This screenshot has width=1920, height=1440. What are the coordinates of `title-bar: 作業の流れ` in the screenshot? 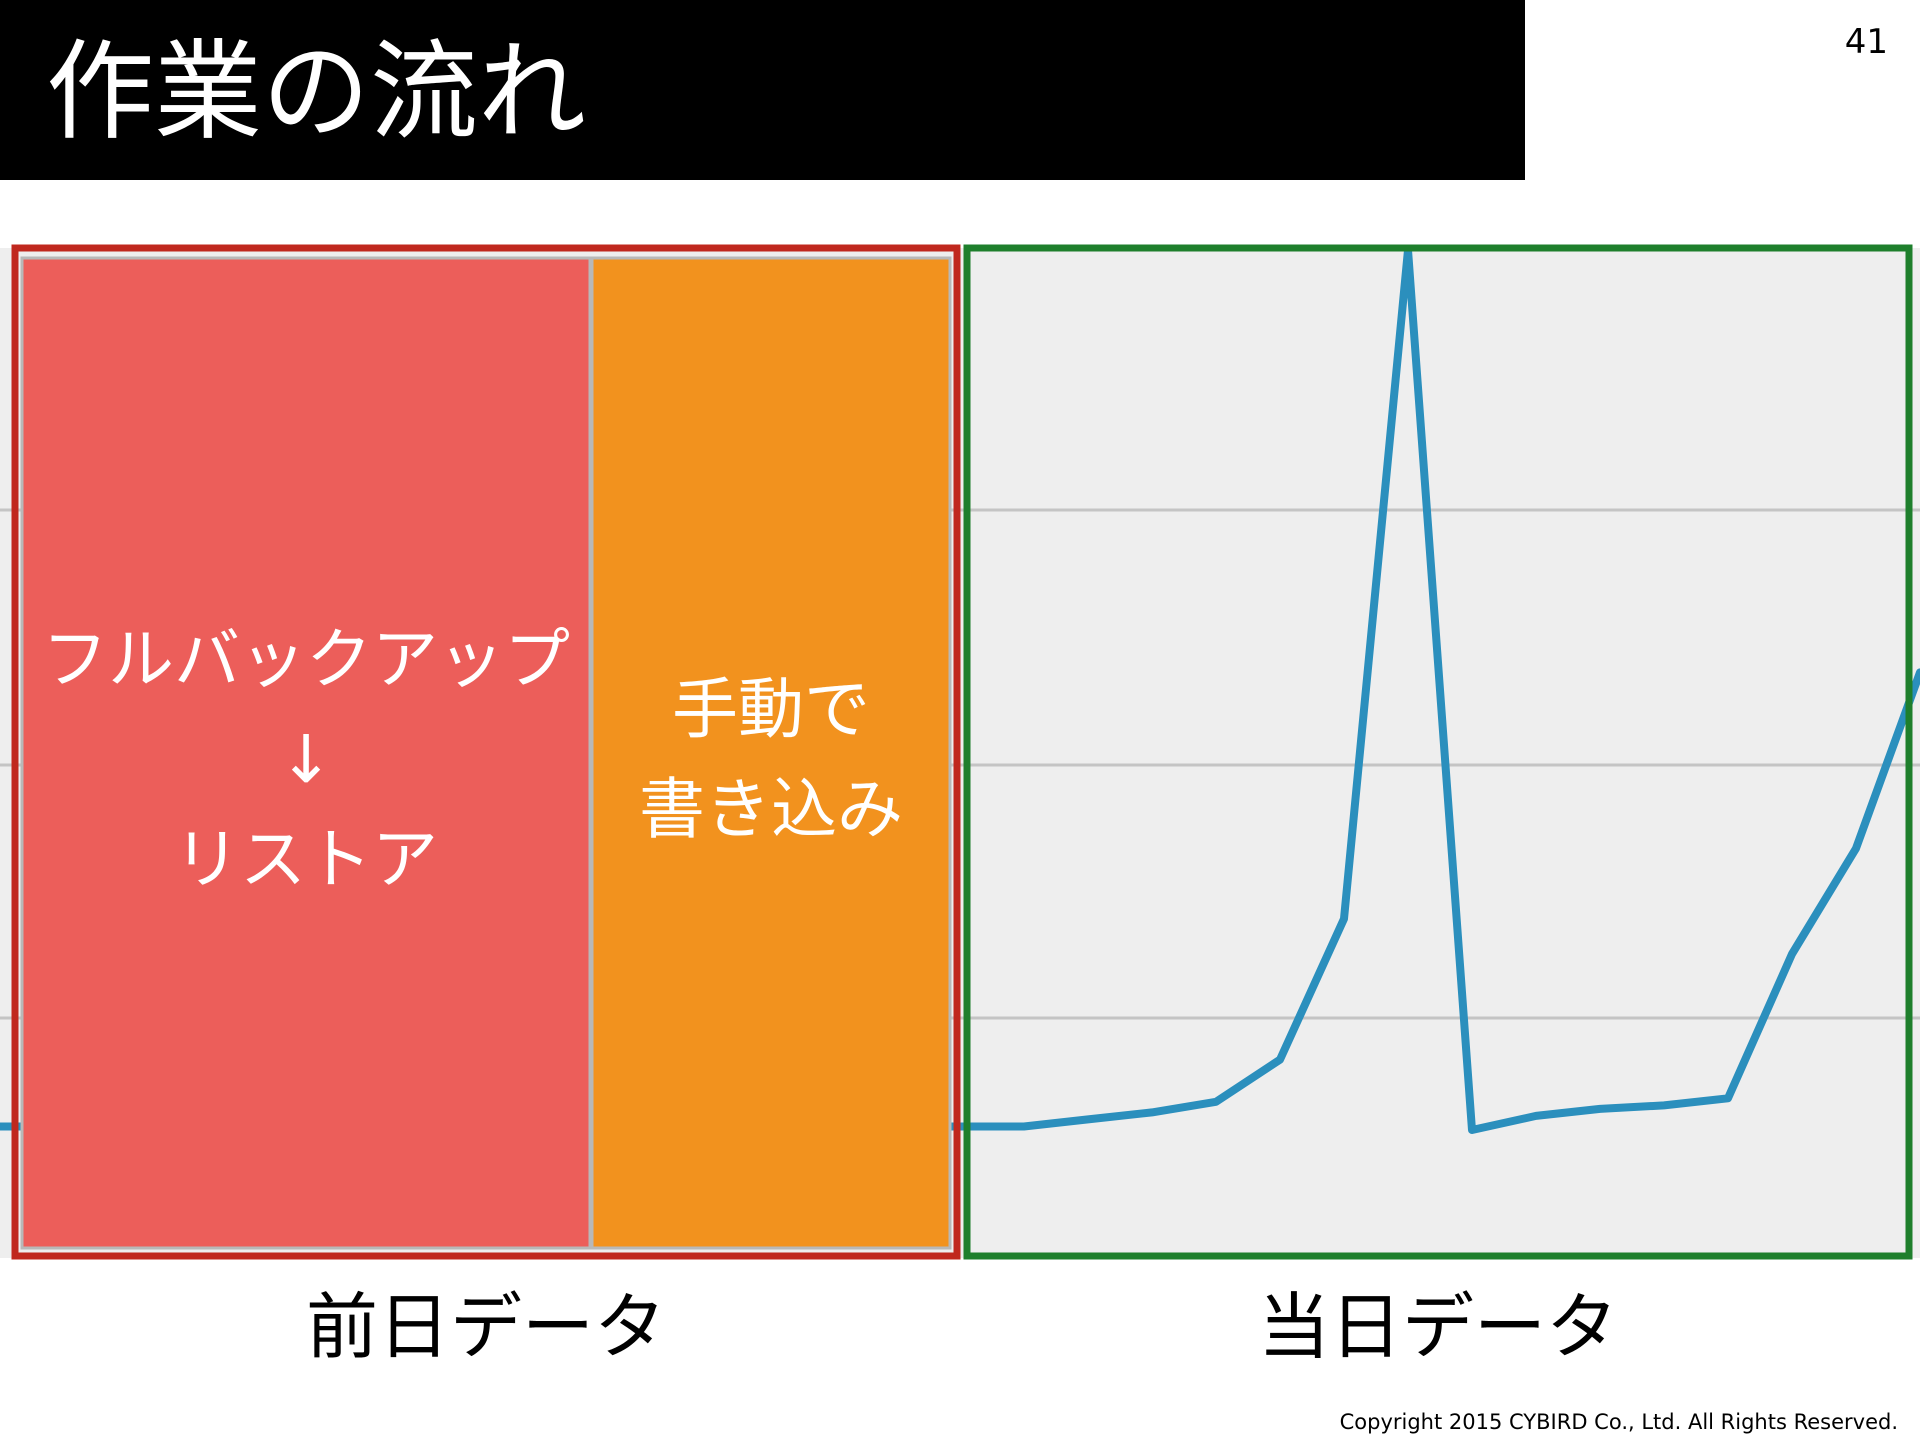 It's located at (762, 90).